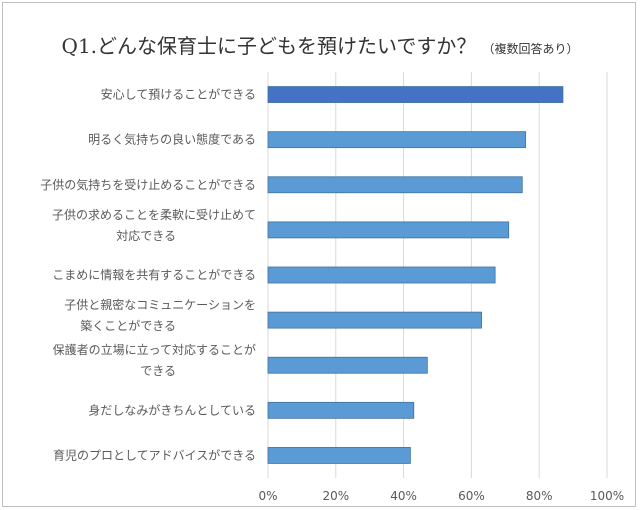  I want to click on x-tick-label: 20%, so click(335, 496).